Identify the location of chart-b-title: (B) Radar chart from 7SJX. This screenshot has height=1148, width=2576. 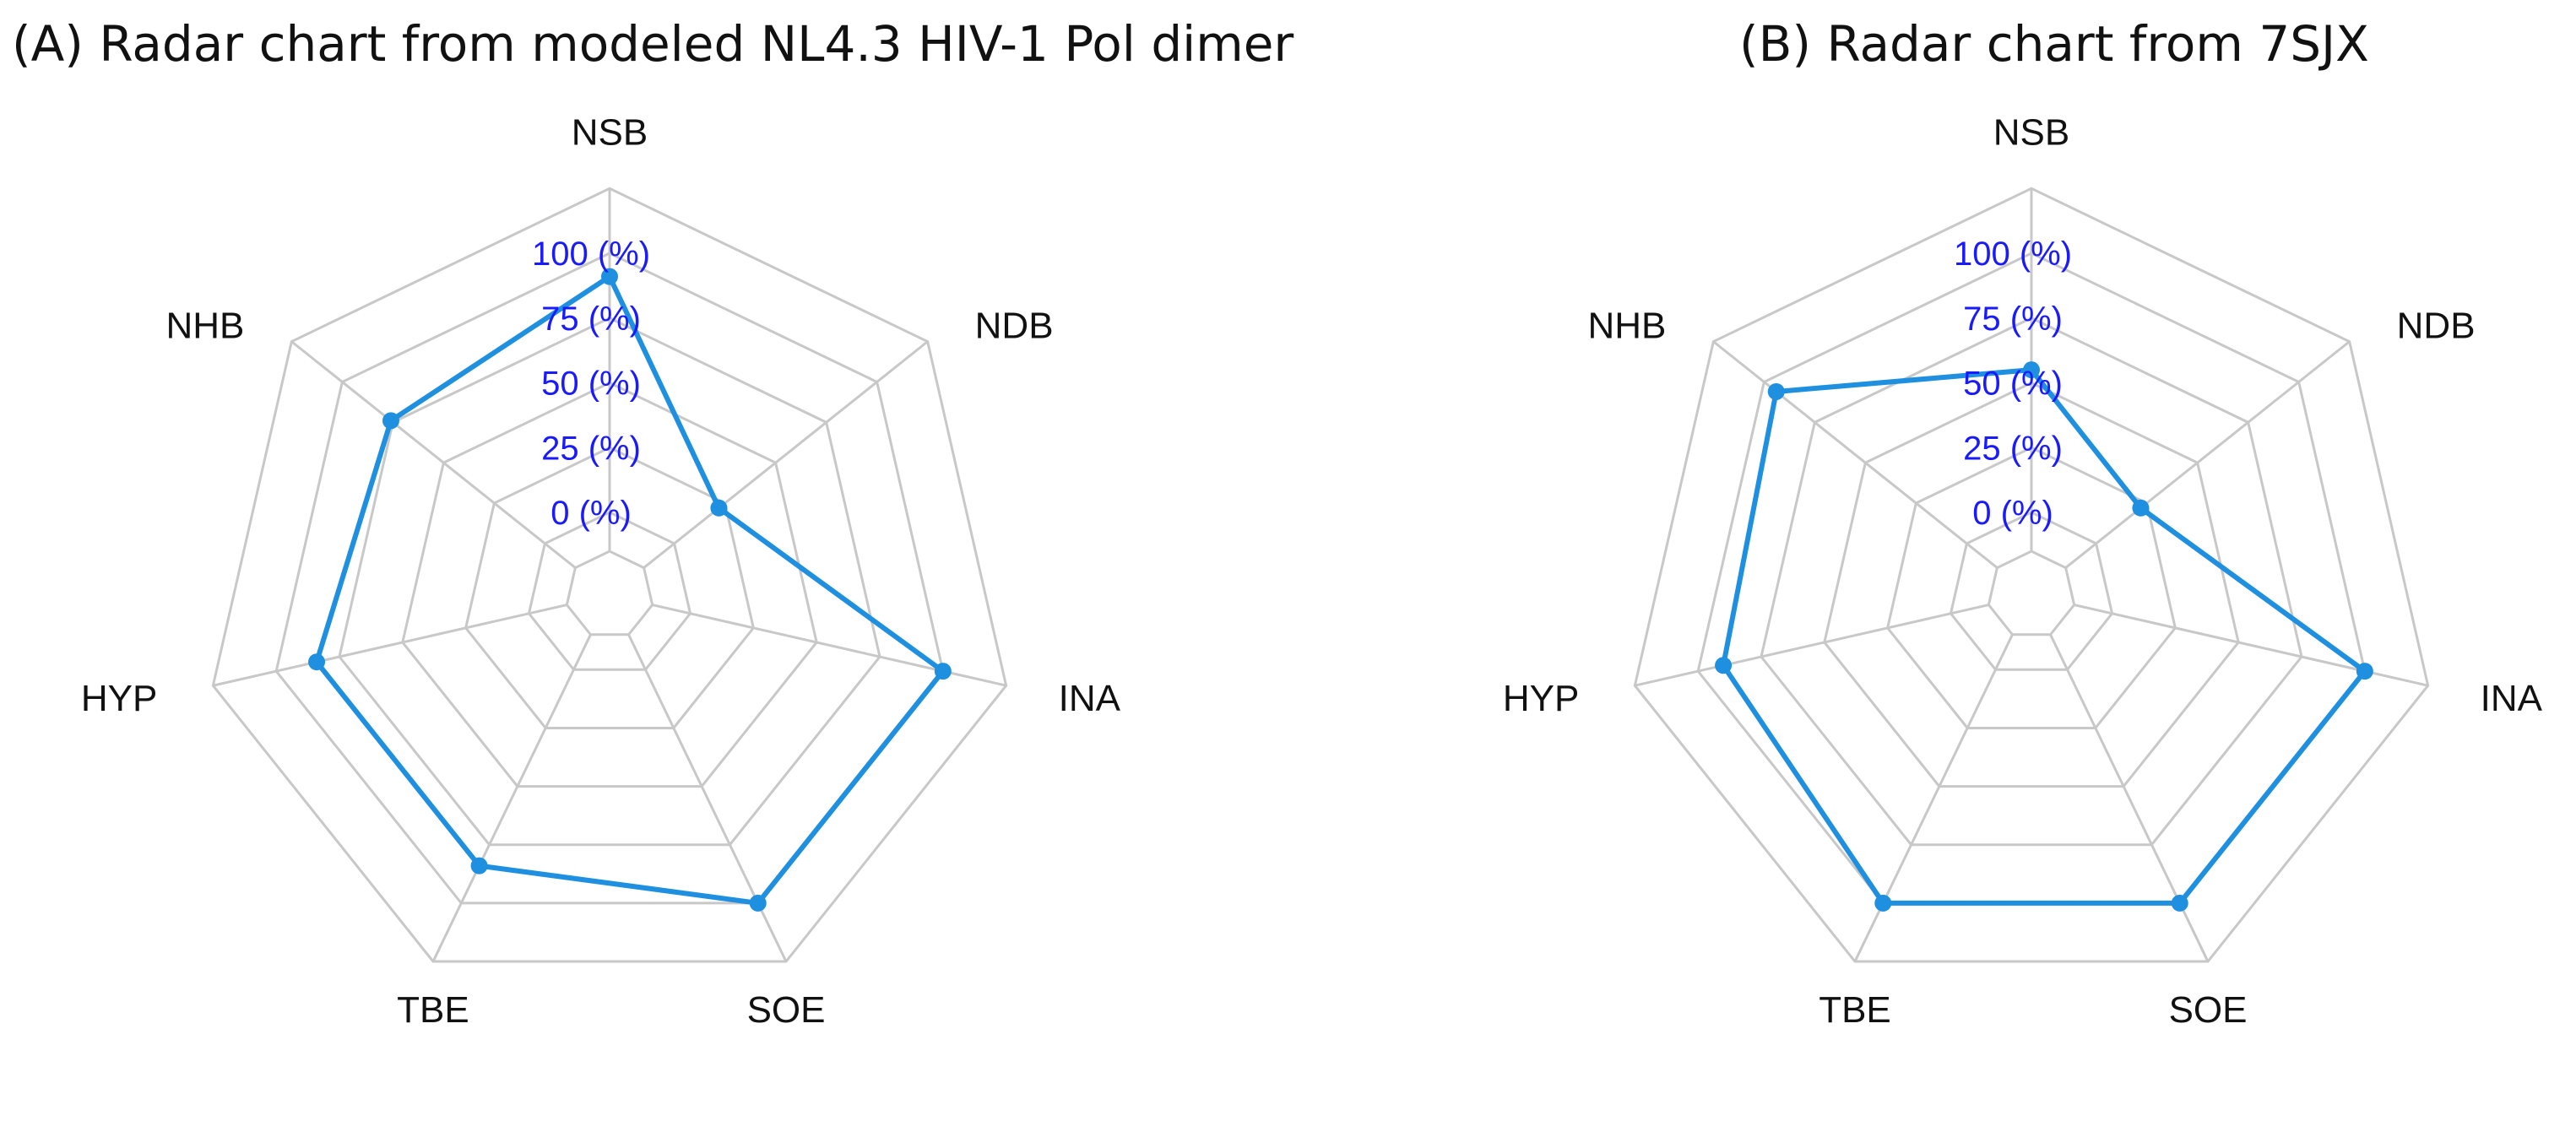
(2054, 44).